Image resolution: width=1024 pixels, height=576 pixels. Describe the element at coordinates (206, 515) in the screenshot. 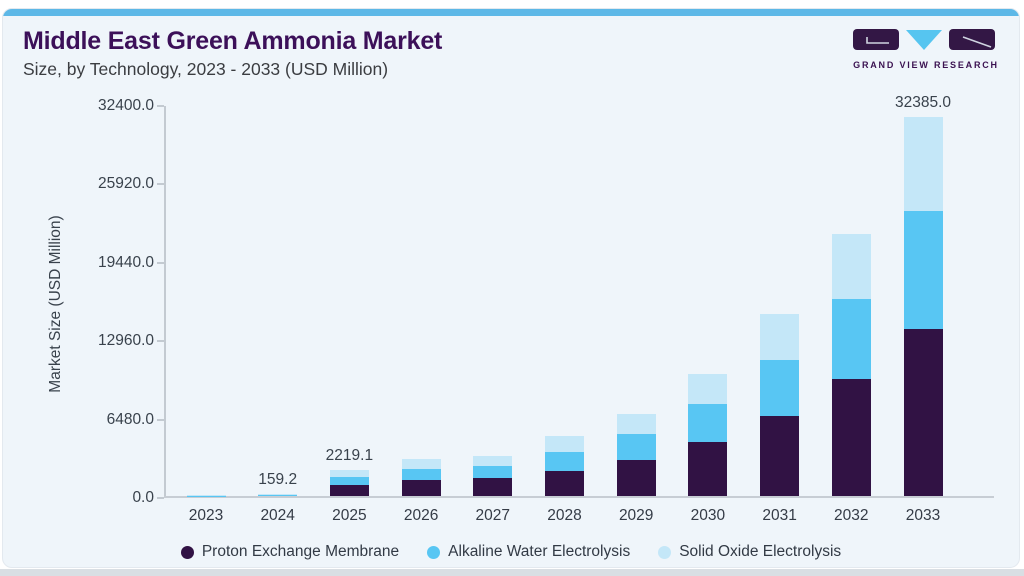

I see `x-tick-label-2023: 2023` at that location.